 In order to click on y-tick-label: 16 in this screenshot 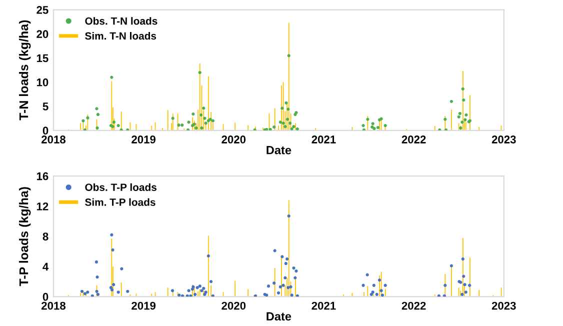, I will do `click(42, 176)`.